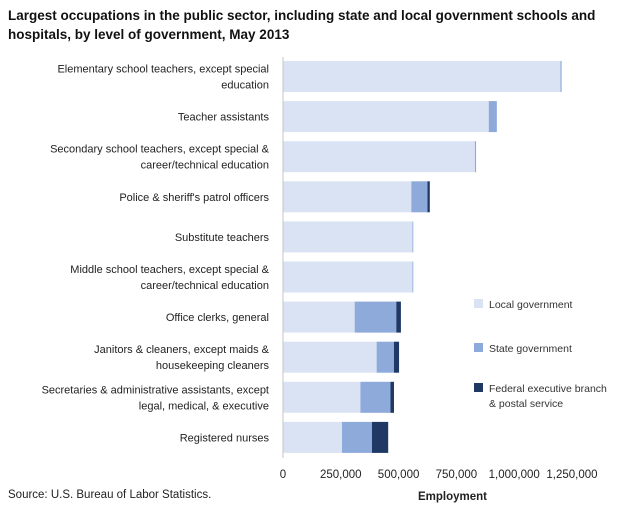 The width and height of the screenshot is (620, 516). I want to click on source-note: Source: U.S. Bureau of Labor Statistics., so click(110, 495).